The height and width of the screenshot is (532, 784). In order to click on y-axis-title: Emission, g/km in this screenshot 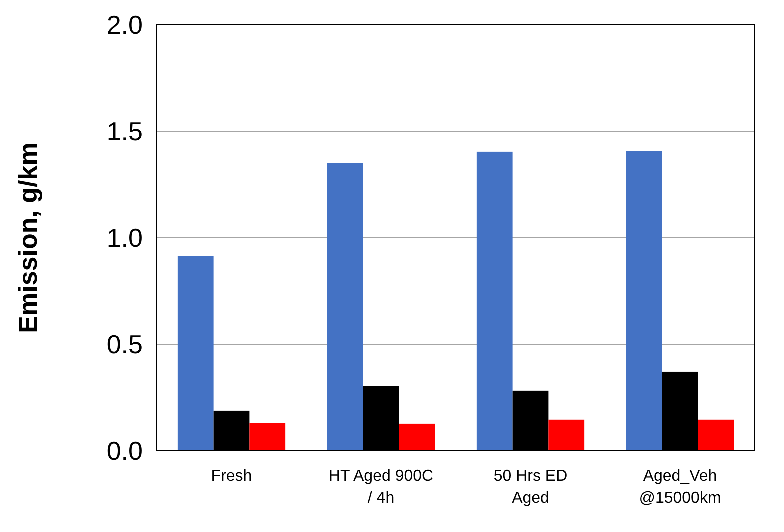, I will do `click(28, 238)`.